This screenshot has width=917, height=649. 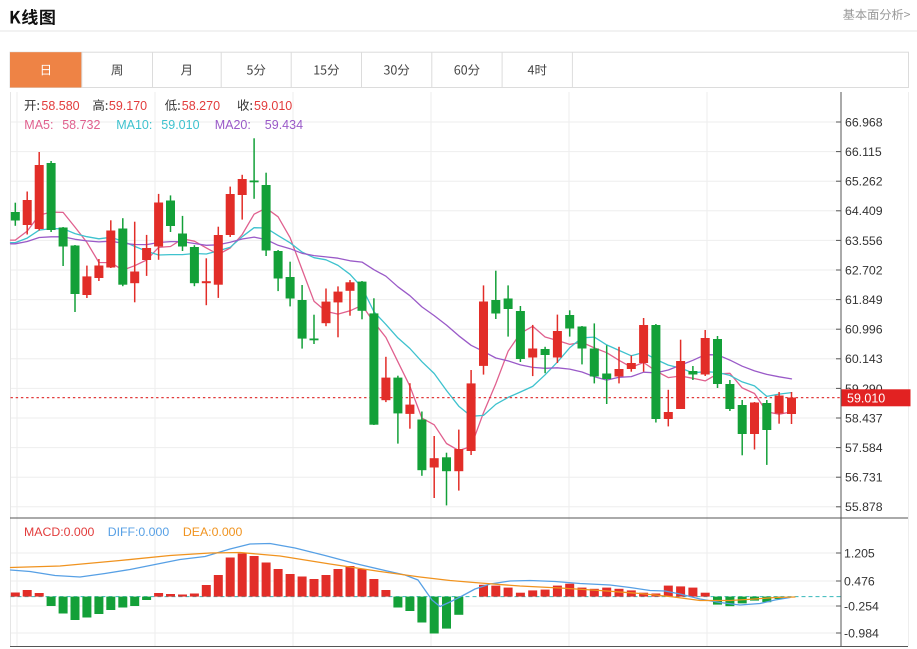 What do you see at coordinates (864, 478) in the screenshot?
I see `svg-text: 56.731` at bounding box center [864, 478].